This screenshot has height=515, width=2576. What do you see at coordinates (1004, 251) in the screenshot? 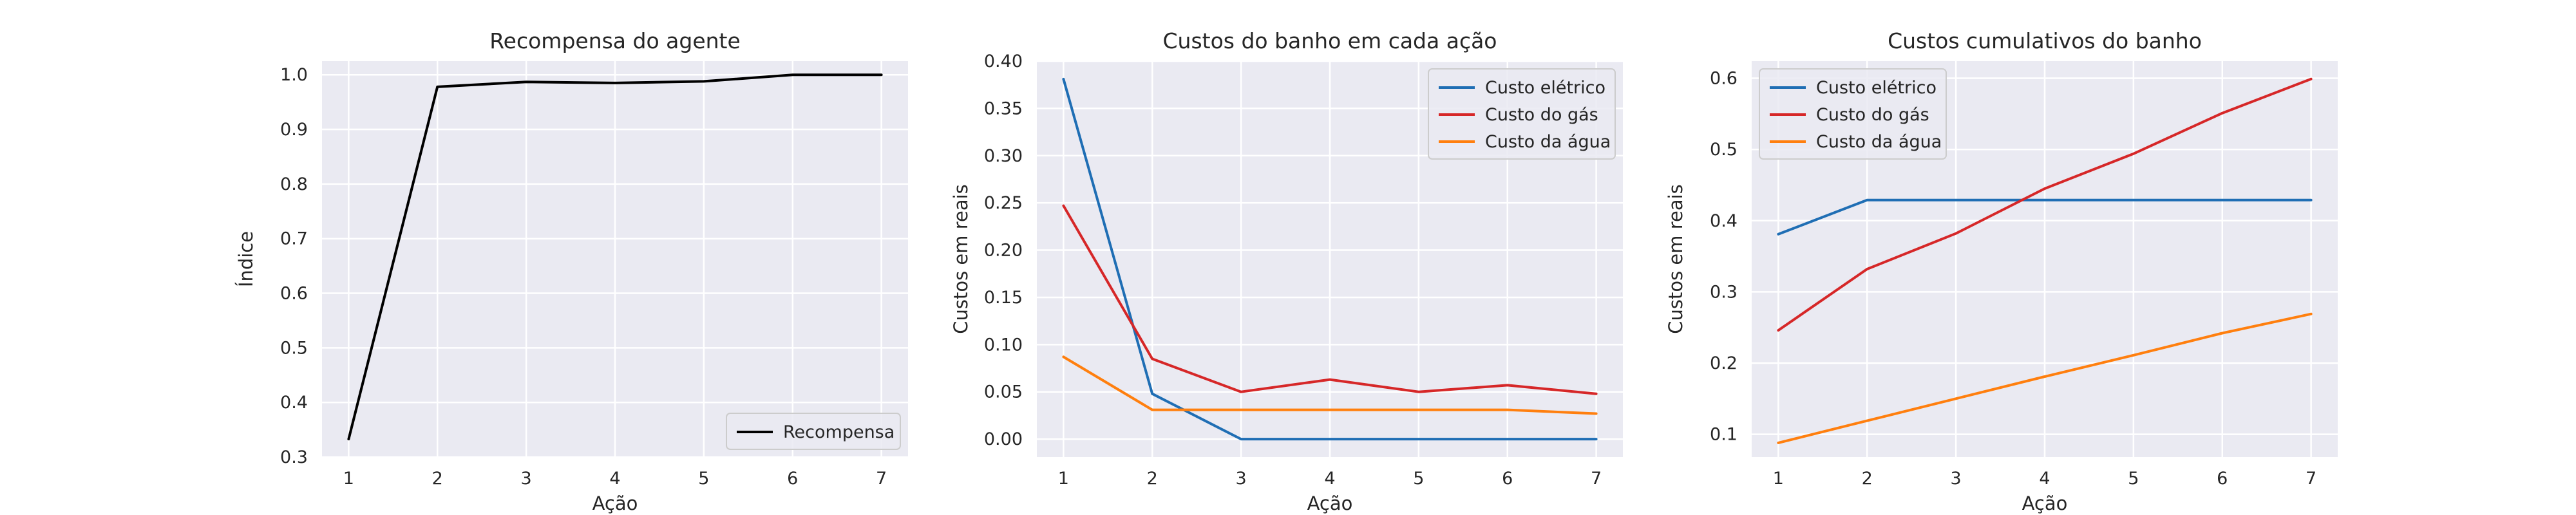
I see `y-tick-label: 0.20` at bounding box center [1004, 251].